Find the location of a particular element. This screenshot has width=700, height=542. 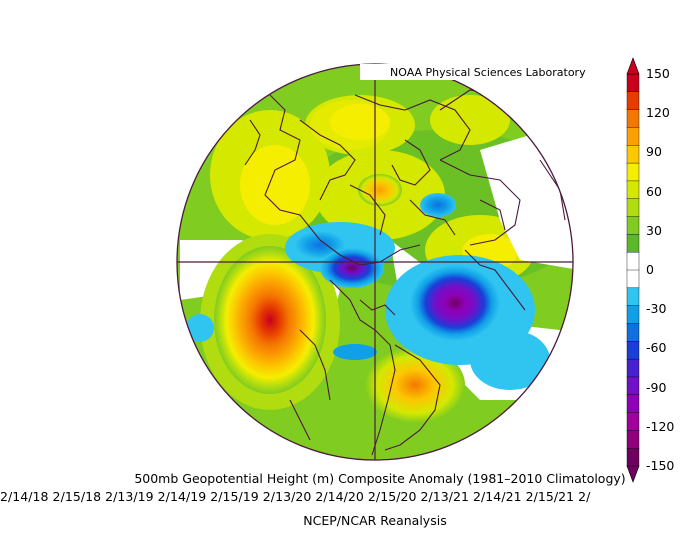

colorbar-tick-label: 60 is located at coordinates (654, 191).